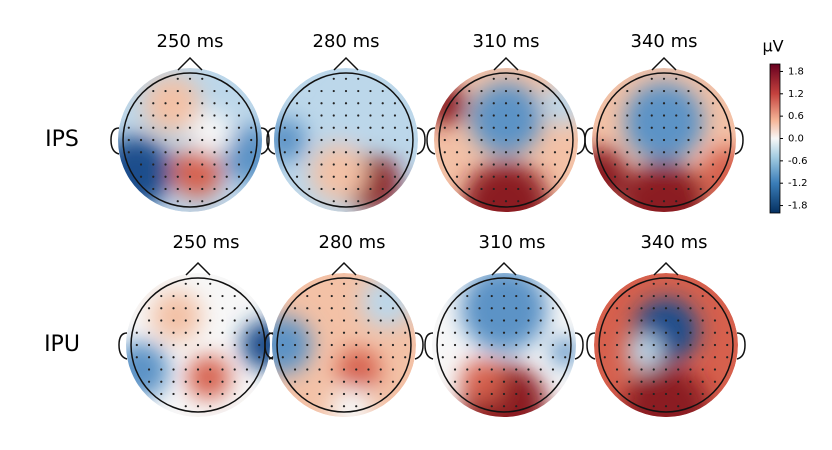 This screenshot has width=832, height=450. I want to click on panel-title: 250 ms, so click(206, 242).